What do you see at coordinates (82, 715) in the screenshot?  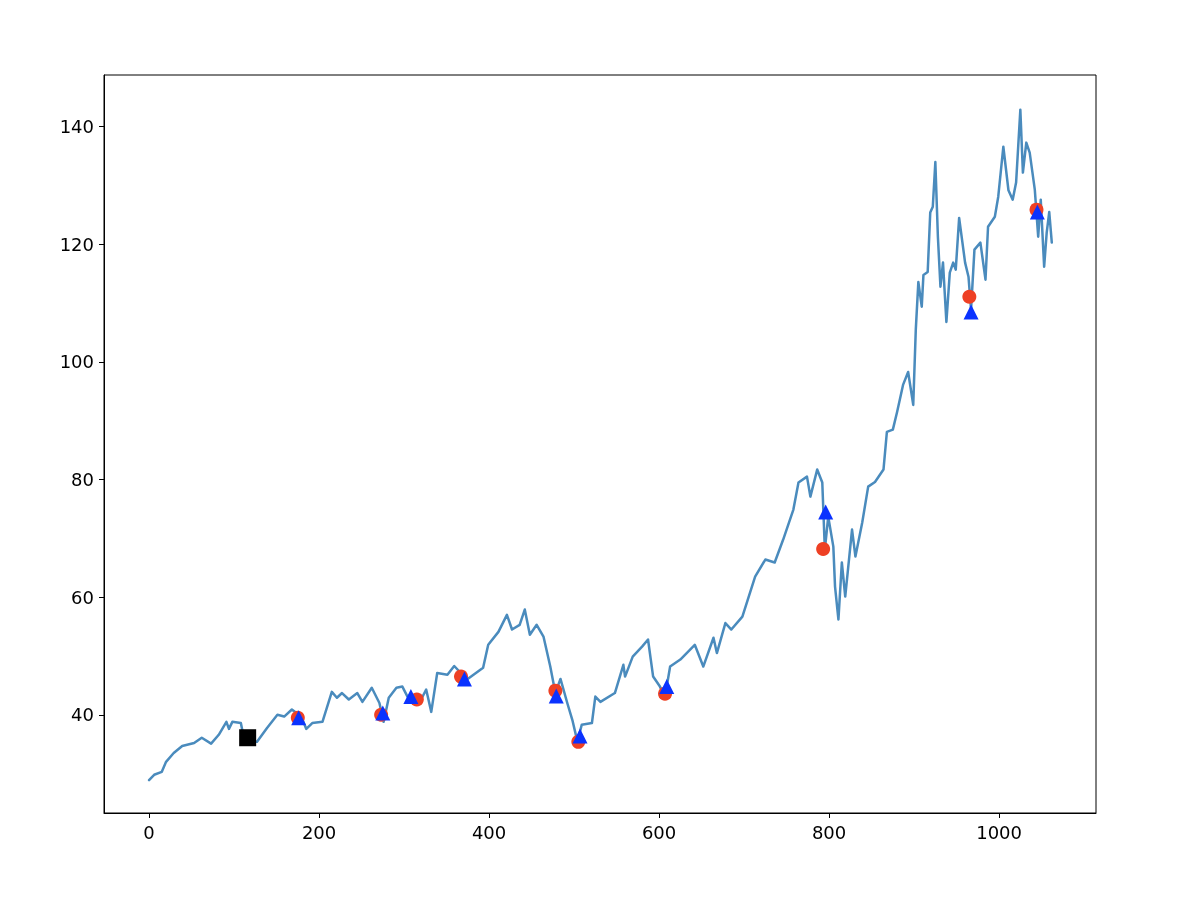 I see `y-tick-label: 40` at bounding box center [82, 715].